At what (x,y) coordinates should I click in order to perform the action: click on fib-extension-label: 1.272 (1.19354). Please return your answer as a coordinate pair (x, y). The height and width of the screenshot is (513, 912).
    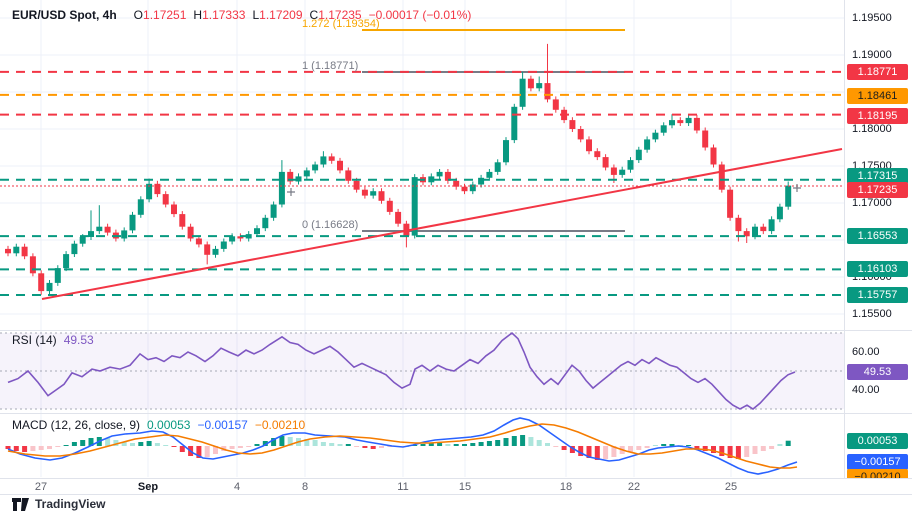
    Looking at the image, I should click on (341, 24).